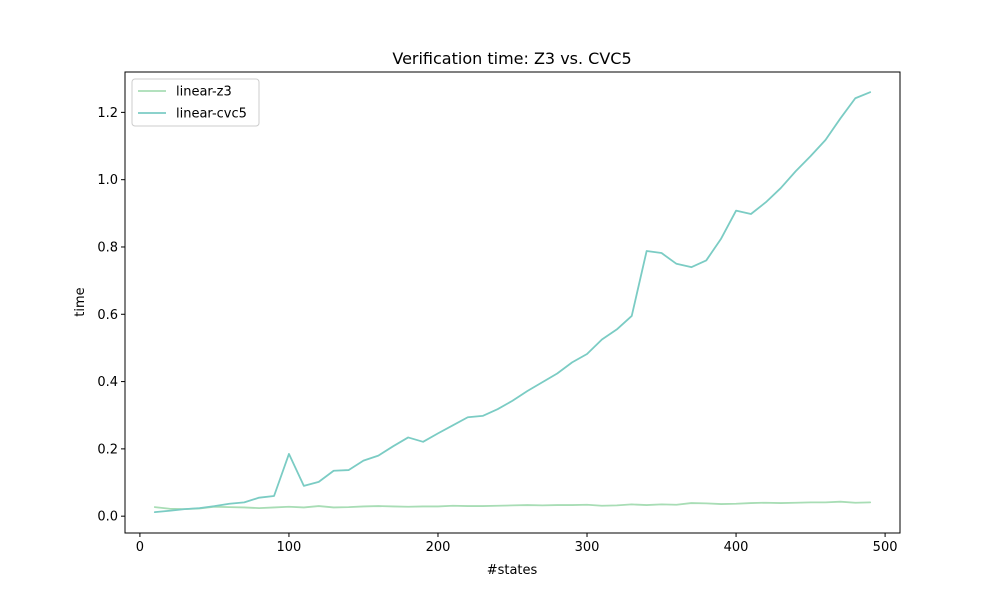  What do you see at coordinates (107, 180) in the screenshot?
I see `y-tick-label: 1.0` at bounding box center [107, 180].